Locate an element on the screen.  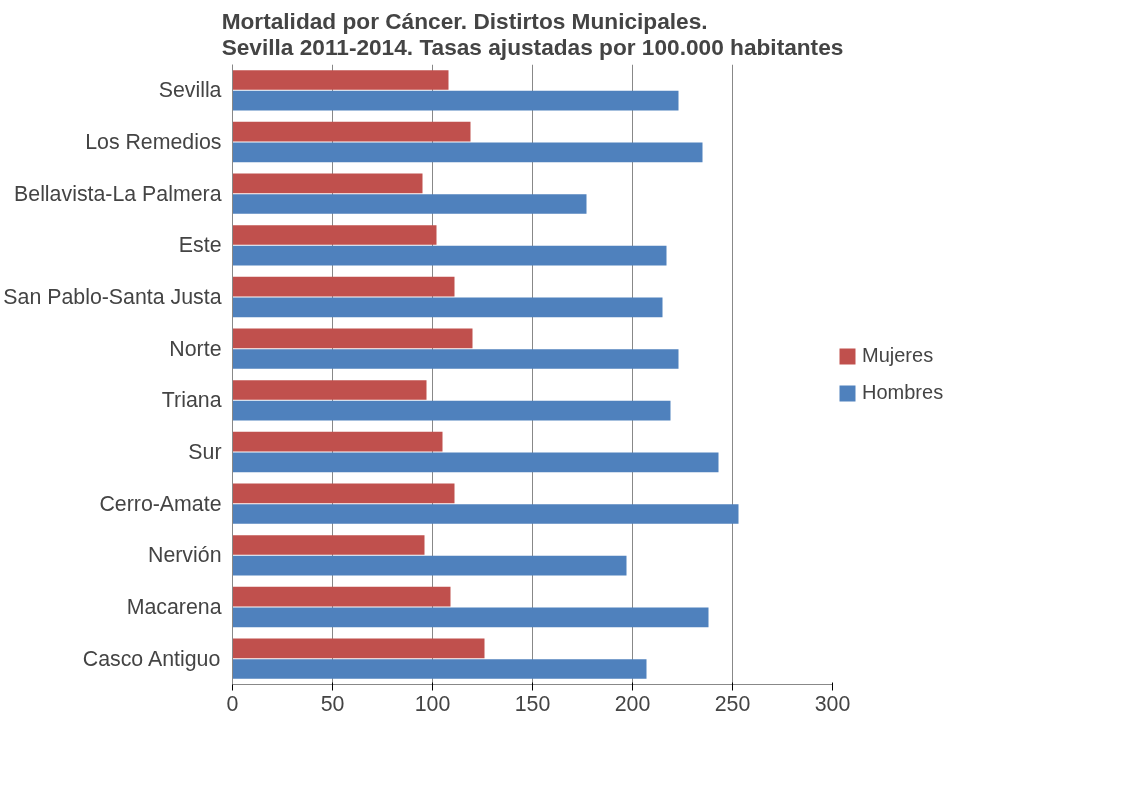
y-tick-label: Cerro-Amate is located at coordinates (160, 503).